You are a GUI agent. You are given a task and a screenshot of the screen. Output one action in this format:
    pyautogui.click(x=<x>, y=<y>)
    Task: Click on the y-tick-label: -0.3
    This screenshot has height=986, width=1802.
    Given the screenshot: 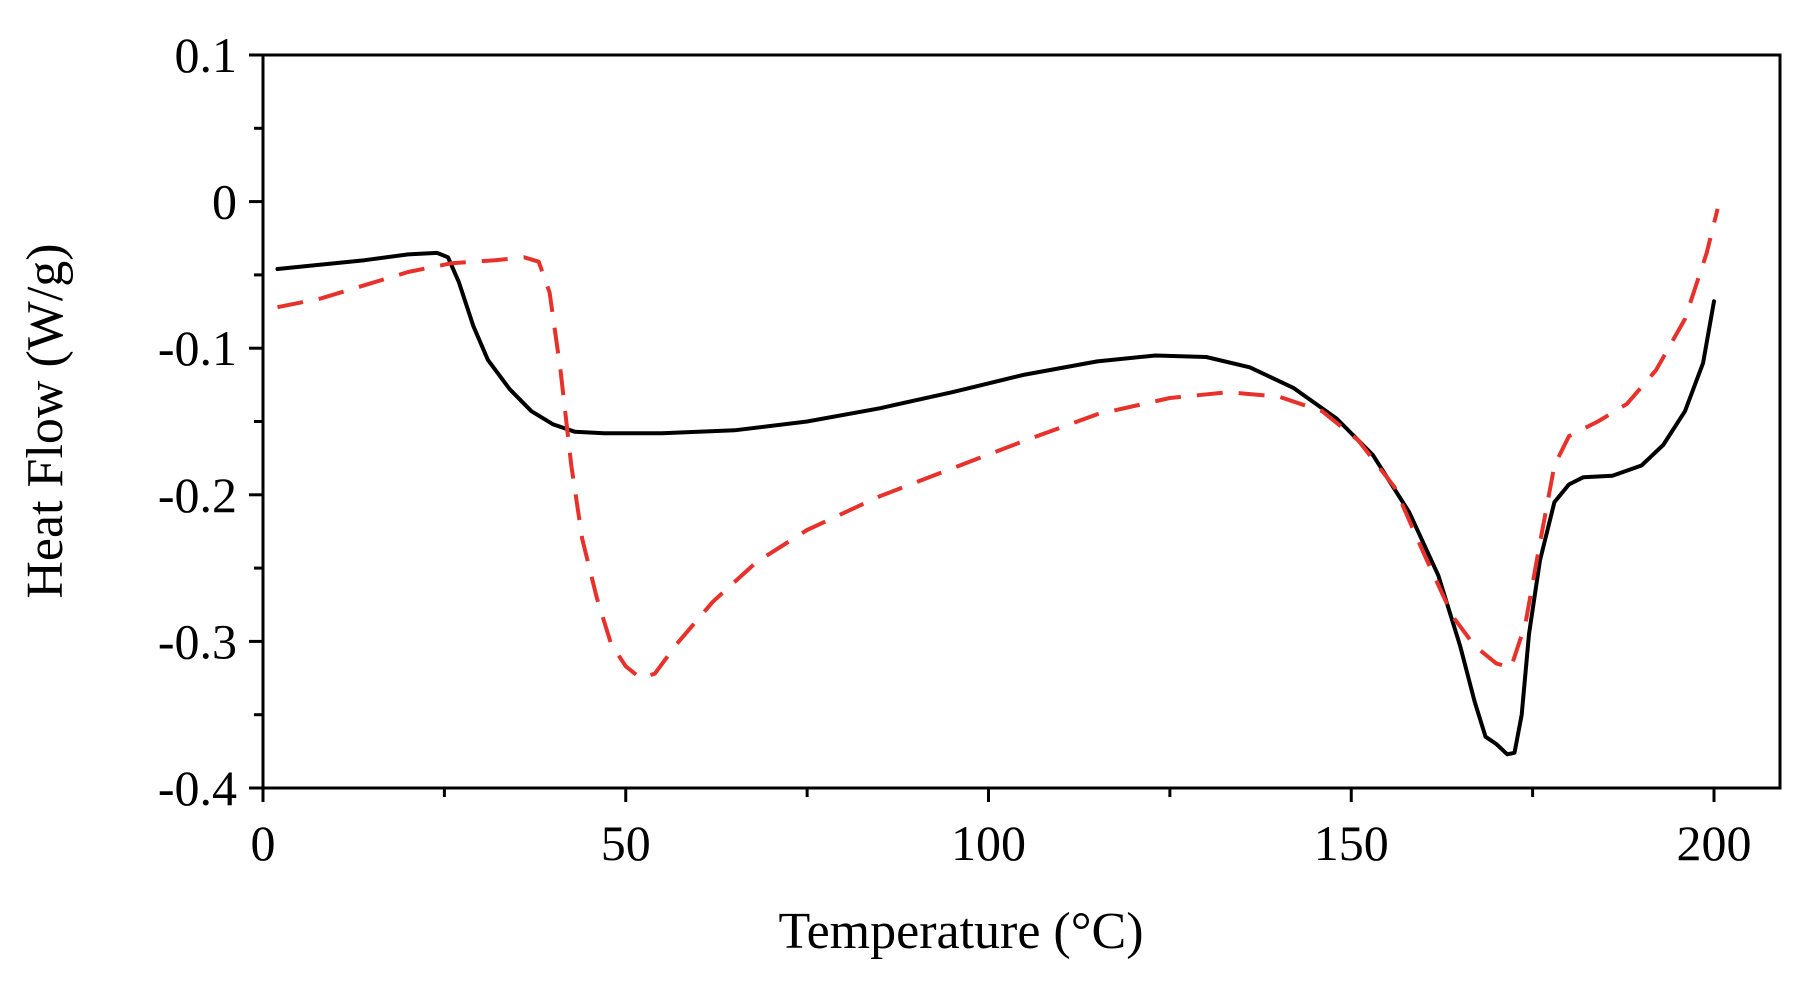 What is the action you would take?
    pyautogui.click(x=197, y=641)
    